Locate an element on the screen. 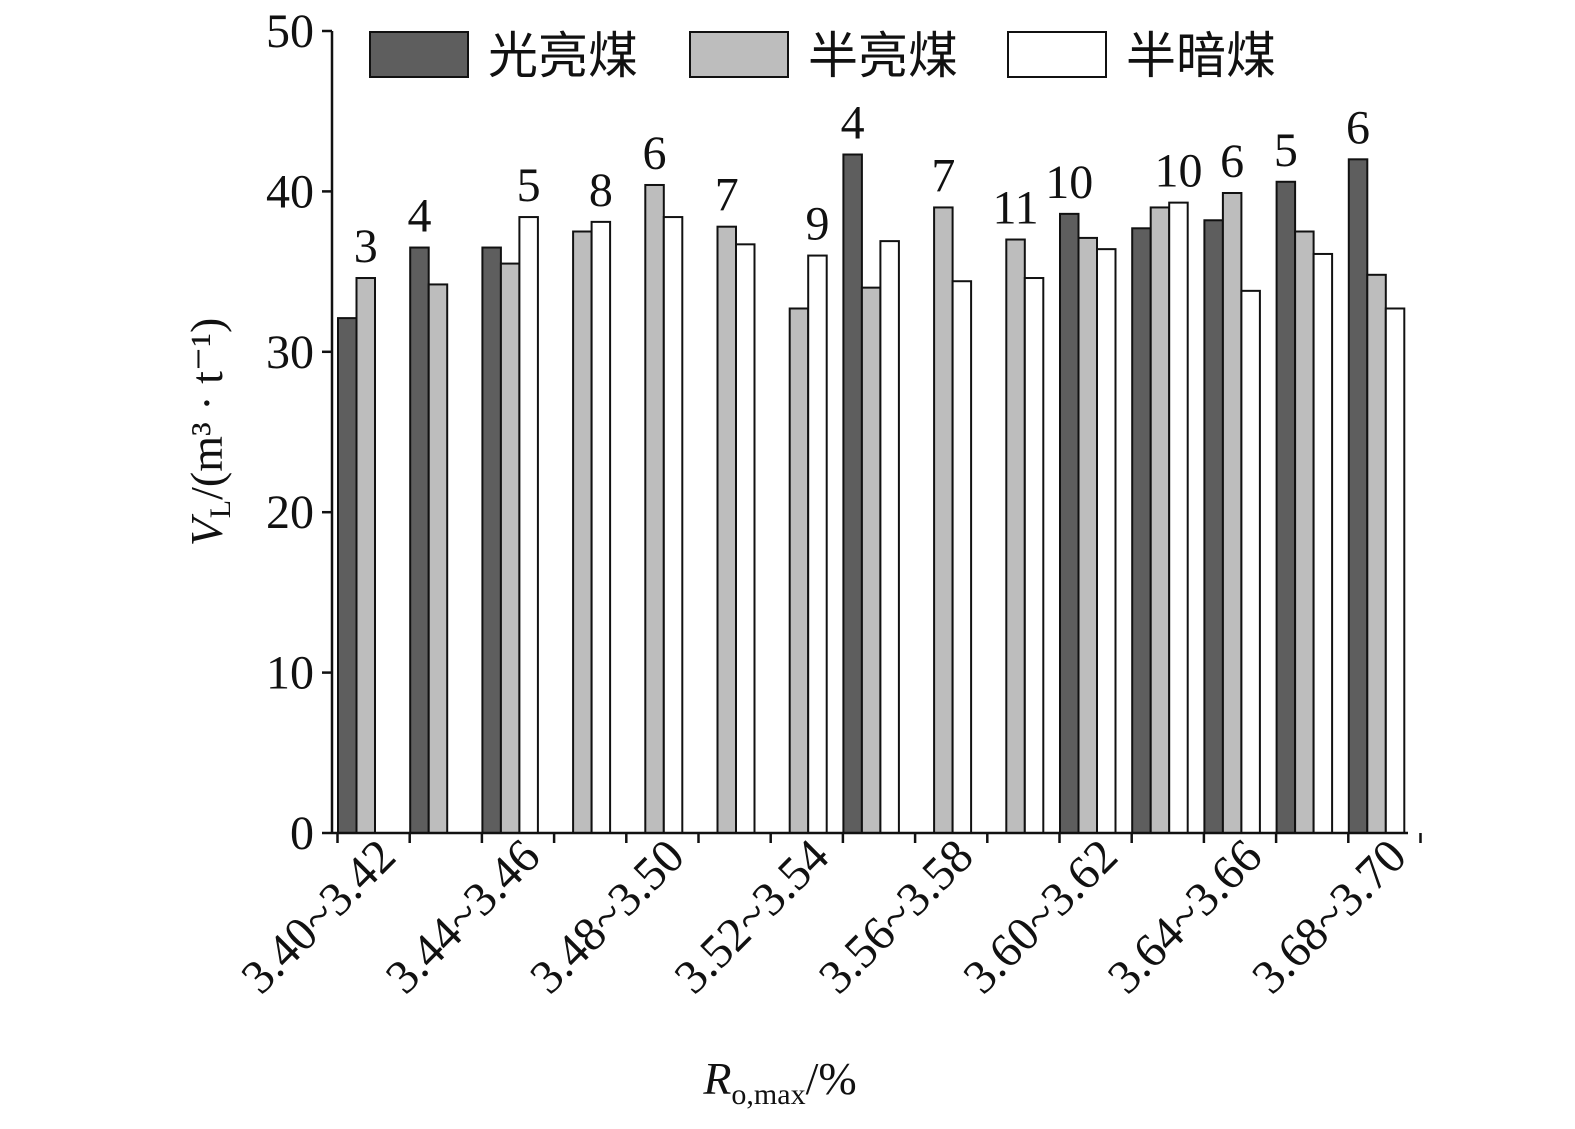  x-axis-title: Ro,max/% is located at coordinates (779, 1082).